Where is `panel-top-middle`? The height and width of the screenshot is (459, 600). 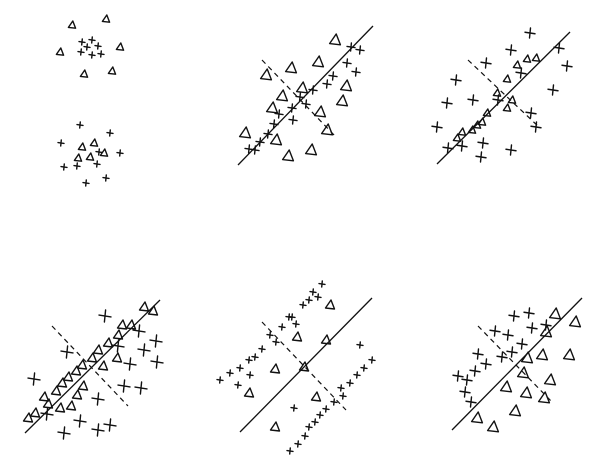 panel-top-middle is located at coordinates (305, 95).